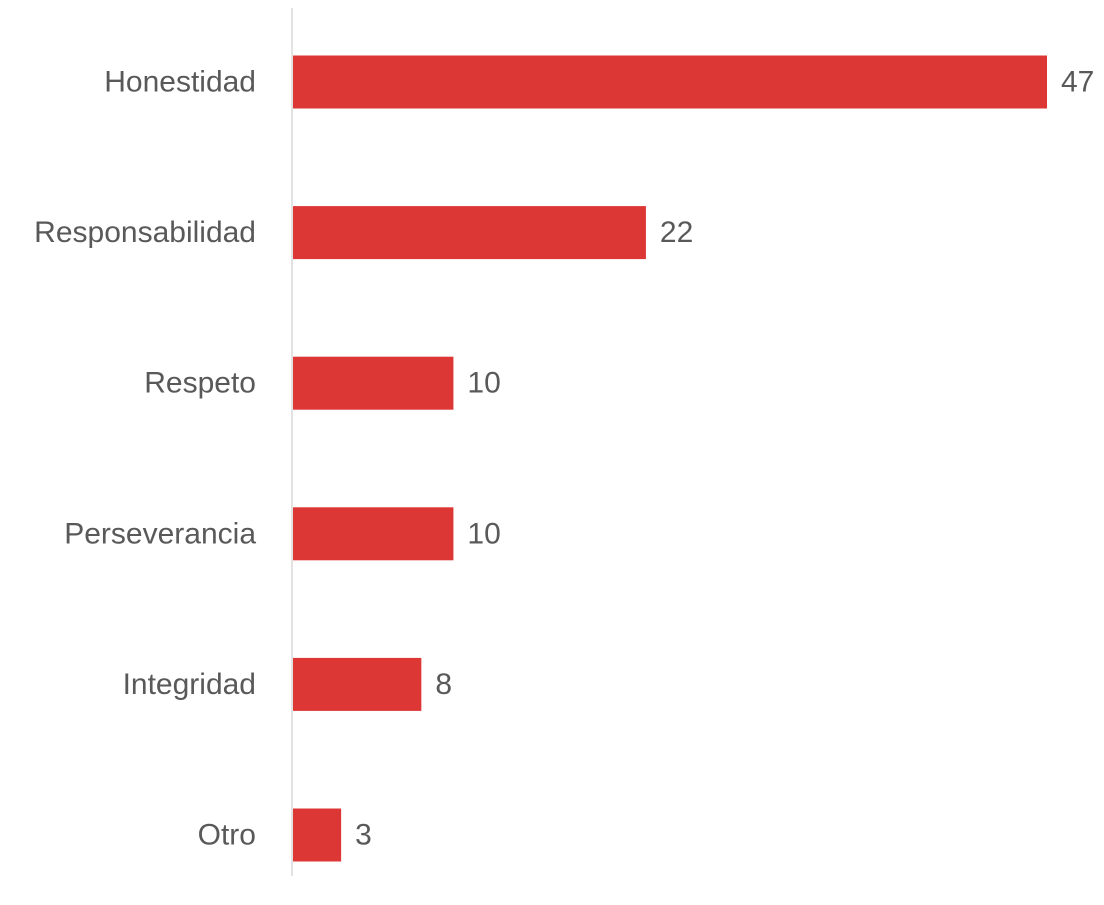  I want to click on category-label-integridad: Integridad, so click(189, 684).